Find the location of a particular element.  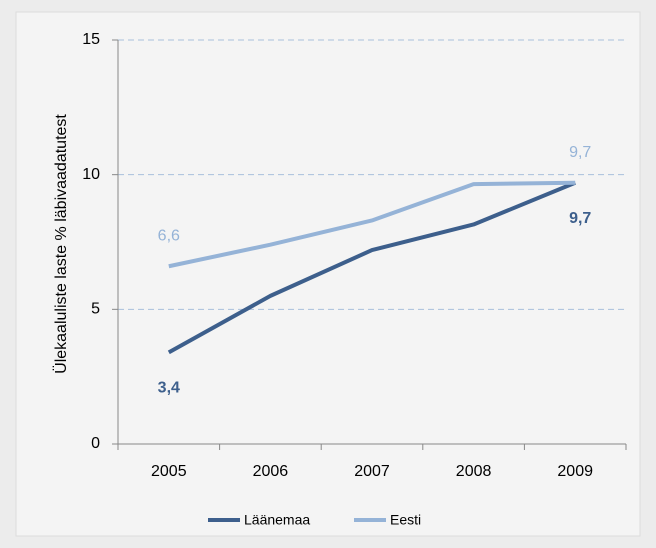

x-tick-label: 2005 is located at coordinates (169, 471).